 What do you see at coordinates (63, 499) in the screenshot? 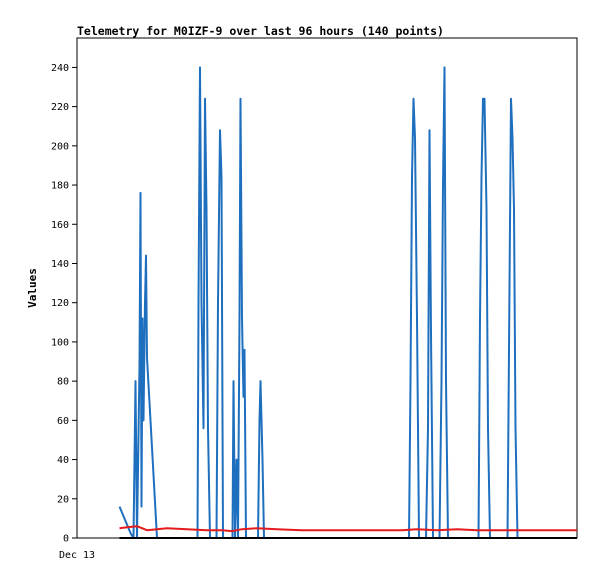
I see `y-tick-label: 20` at bounding box center [63, 499].